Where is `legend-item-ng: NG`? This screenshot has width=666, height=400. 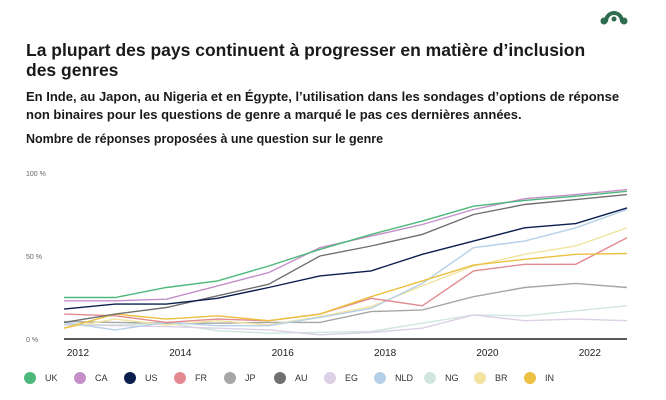
legend-item-ng: NG is located at coordinates (449, 378).